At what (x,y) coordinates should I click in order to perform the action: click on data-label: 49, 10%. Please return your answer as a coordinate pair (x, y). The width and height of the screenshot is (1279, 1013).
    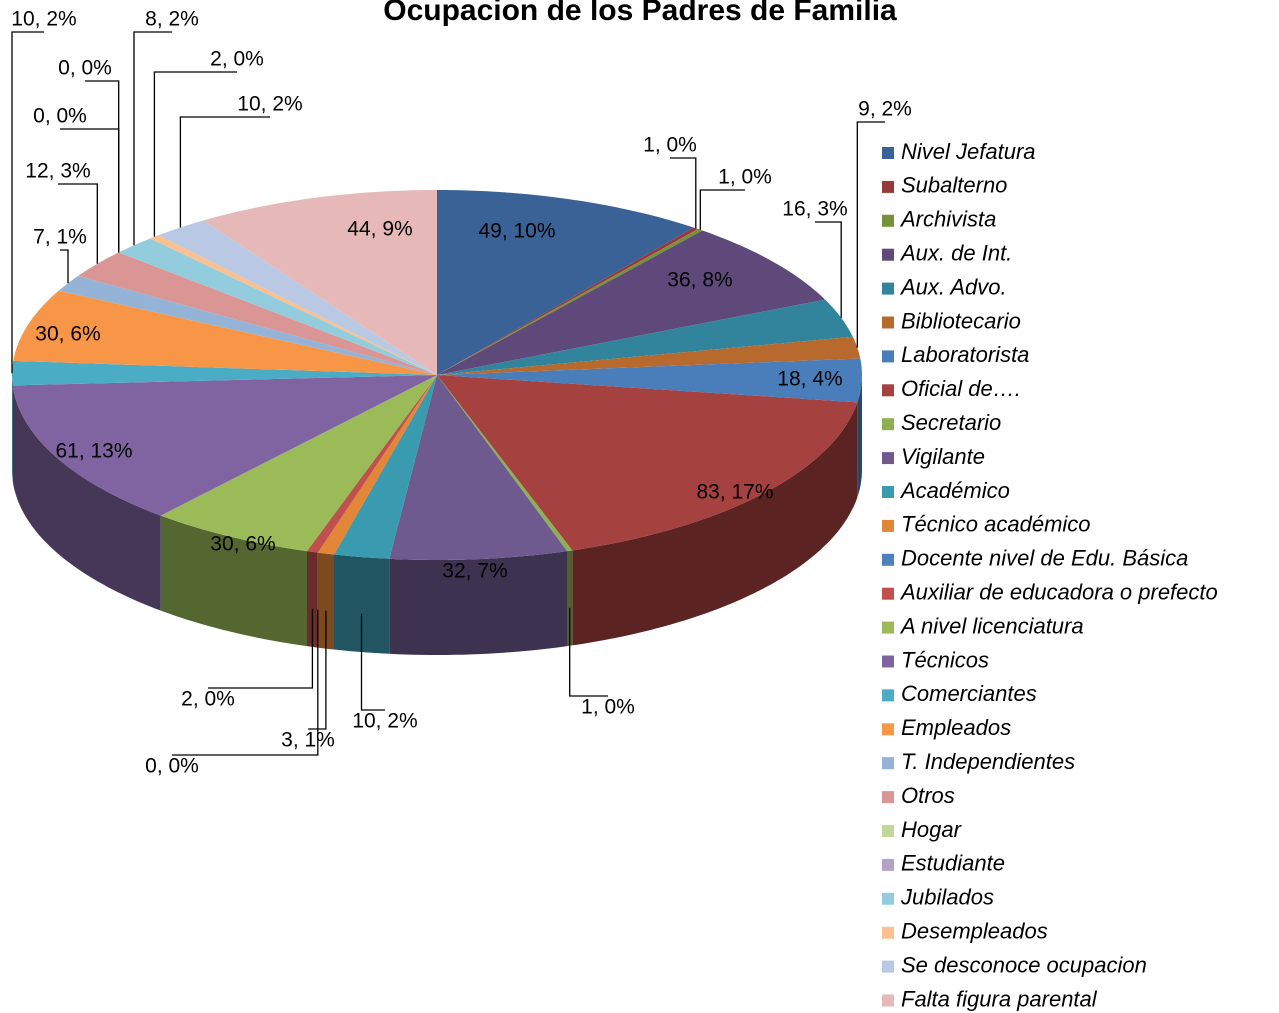
    Looking at the image, I should click on (516, 231).